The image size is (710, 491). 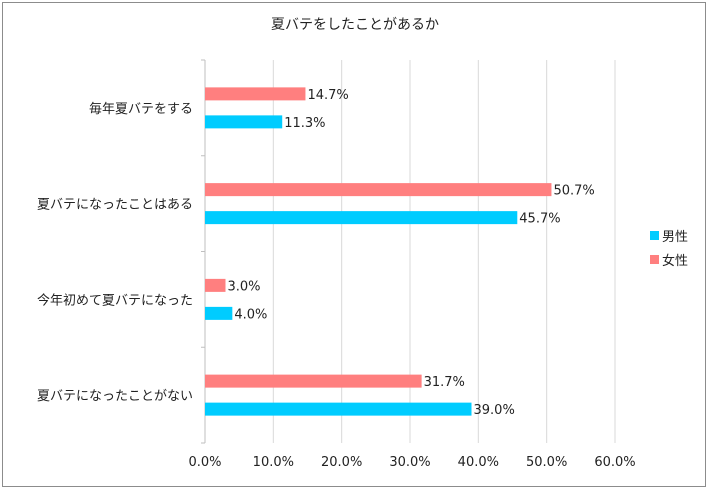 I want to click on data-label: 11.3%, so click(x=304, y=123).